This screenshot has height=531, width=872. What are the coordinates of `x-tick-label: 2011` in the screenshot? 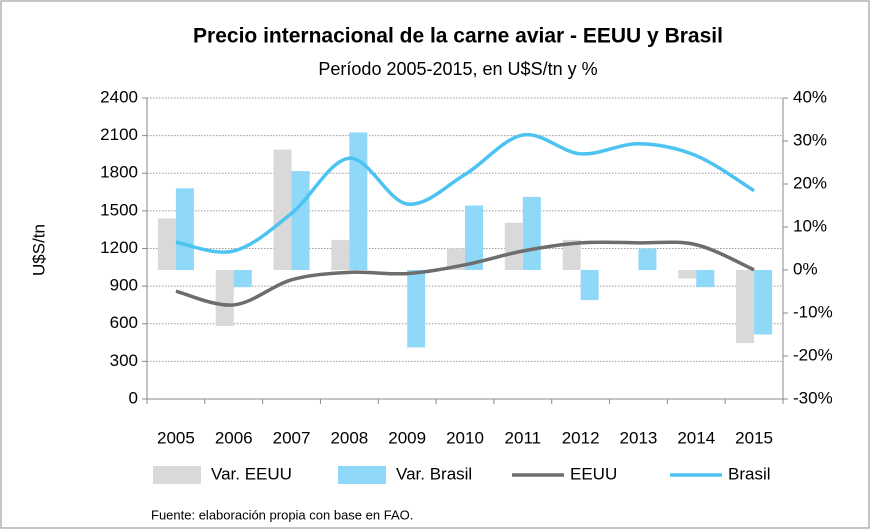 It's located at (523, 437).